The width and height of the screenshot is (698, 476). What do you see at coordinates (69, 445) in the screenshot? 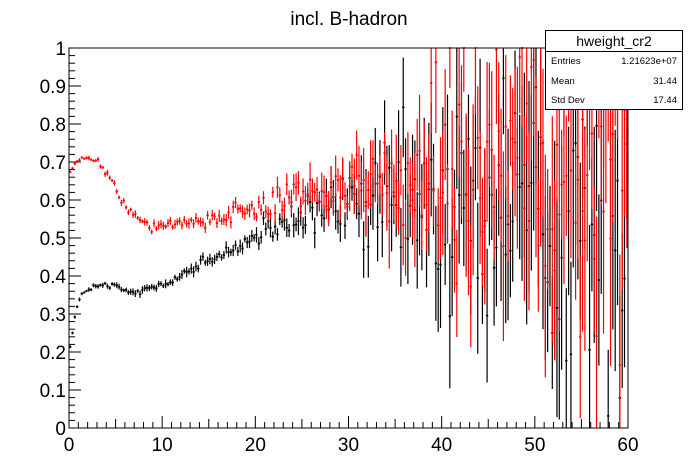
I see `x-tick-label: 0` at bounding box center [69, 445].